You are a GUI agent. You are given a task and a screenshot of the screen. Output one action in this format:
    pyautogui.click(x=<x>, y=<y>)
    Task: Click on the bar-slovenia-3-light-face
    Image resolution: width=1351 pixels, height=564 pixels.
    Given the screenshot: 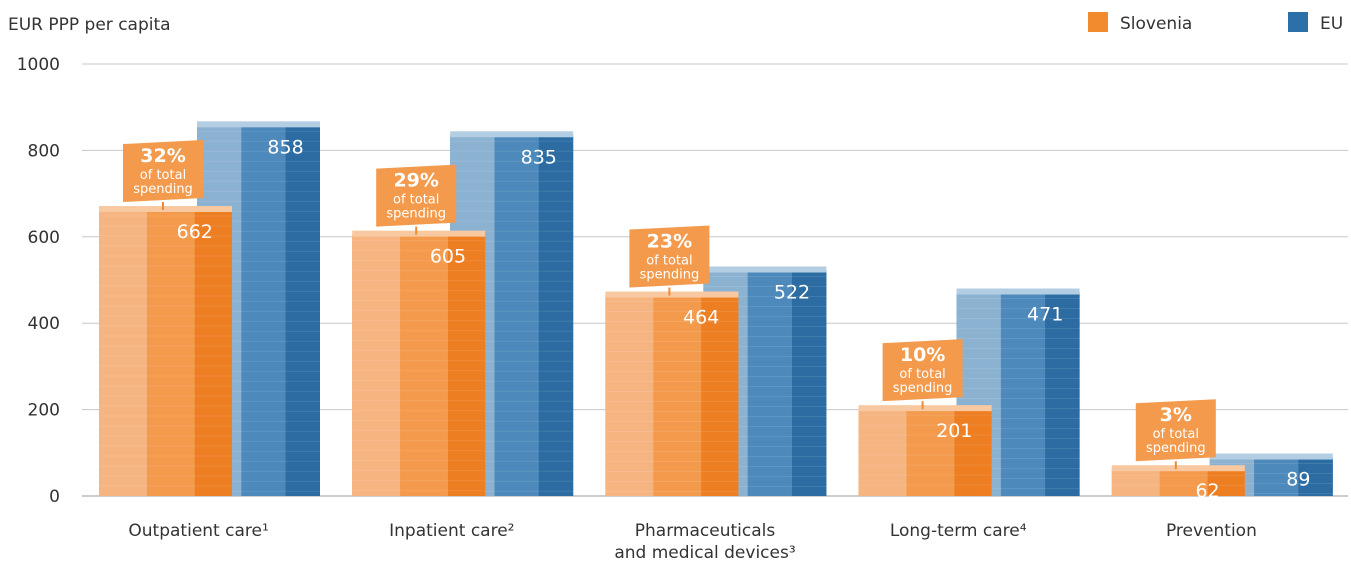 What is the action you would take?
    pyautogui.click(x=882, y=452)
    